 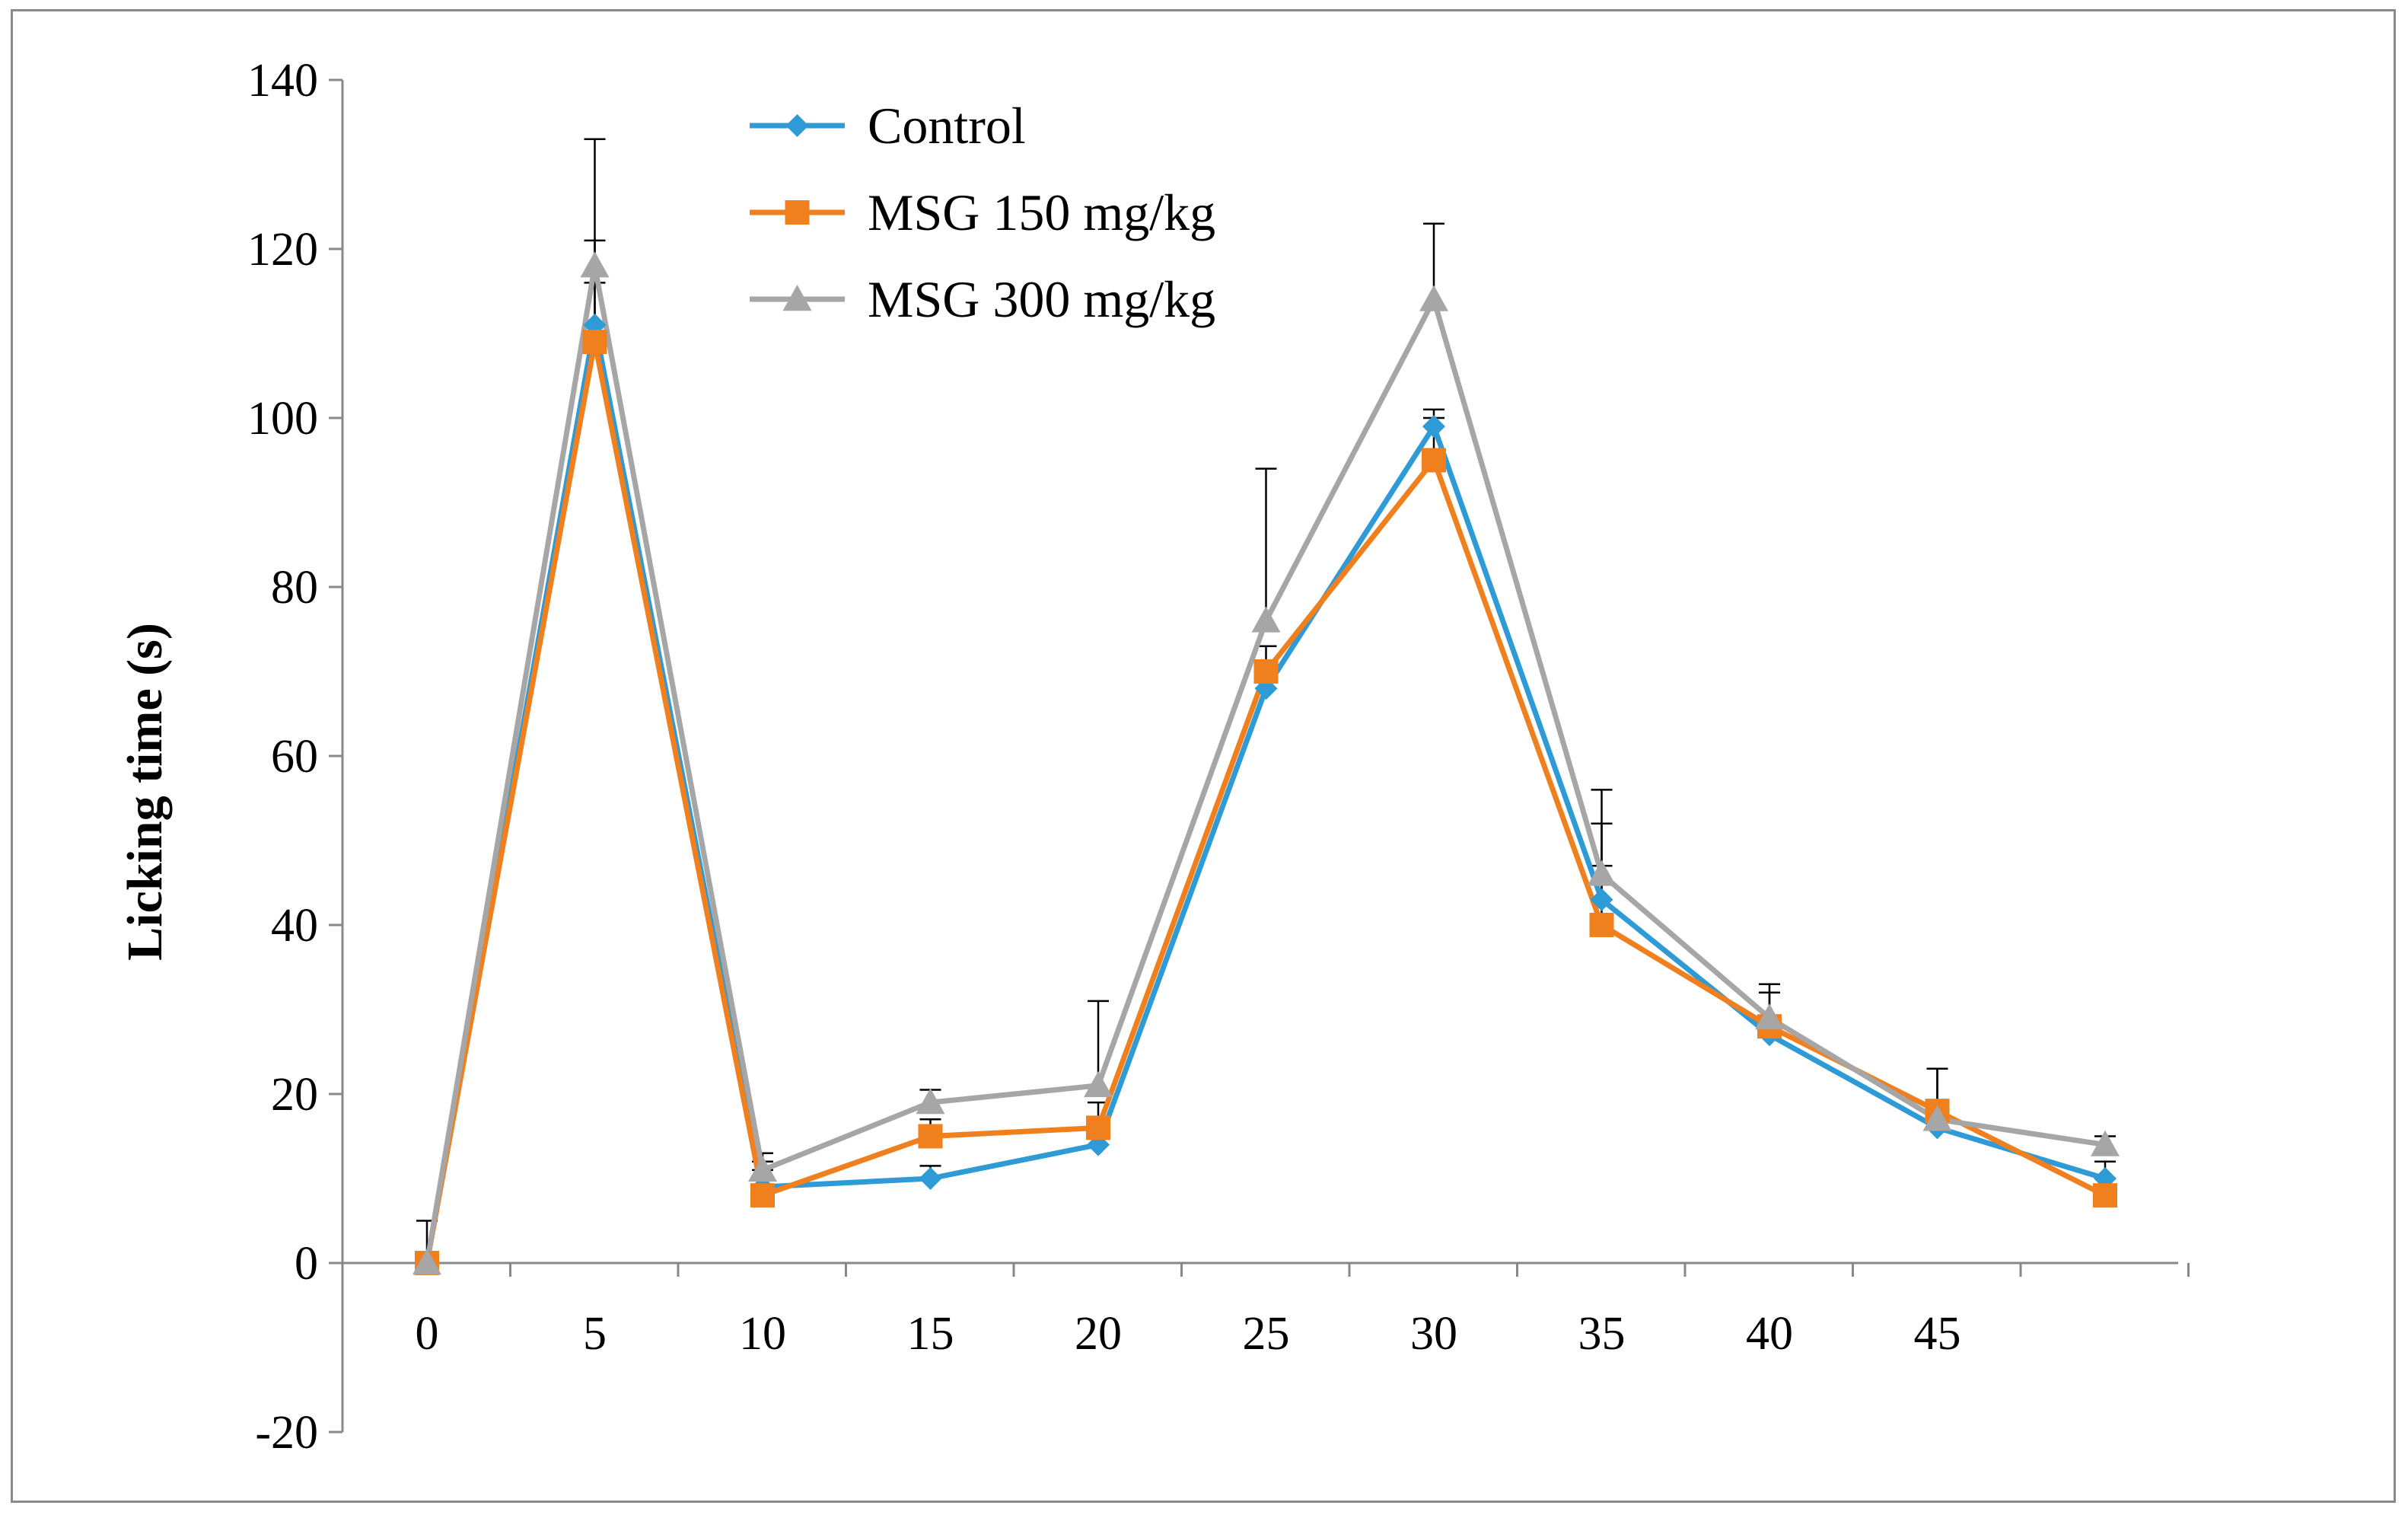 I want to click on y-tick-label: 60, so click(x=294, y=757).